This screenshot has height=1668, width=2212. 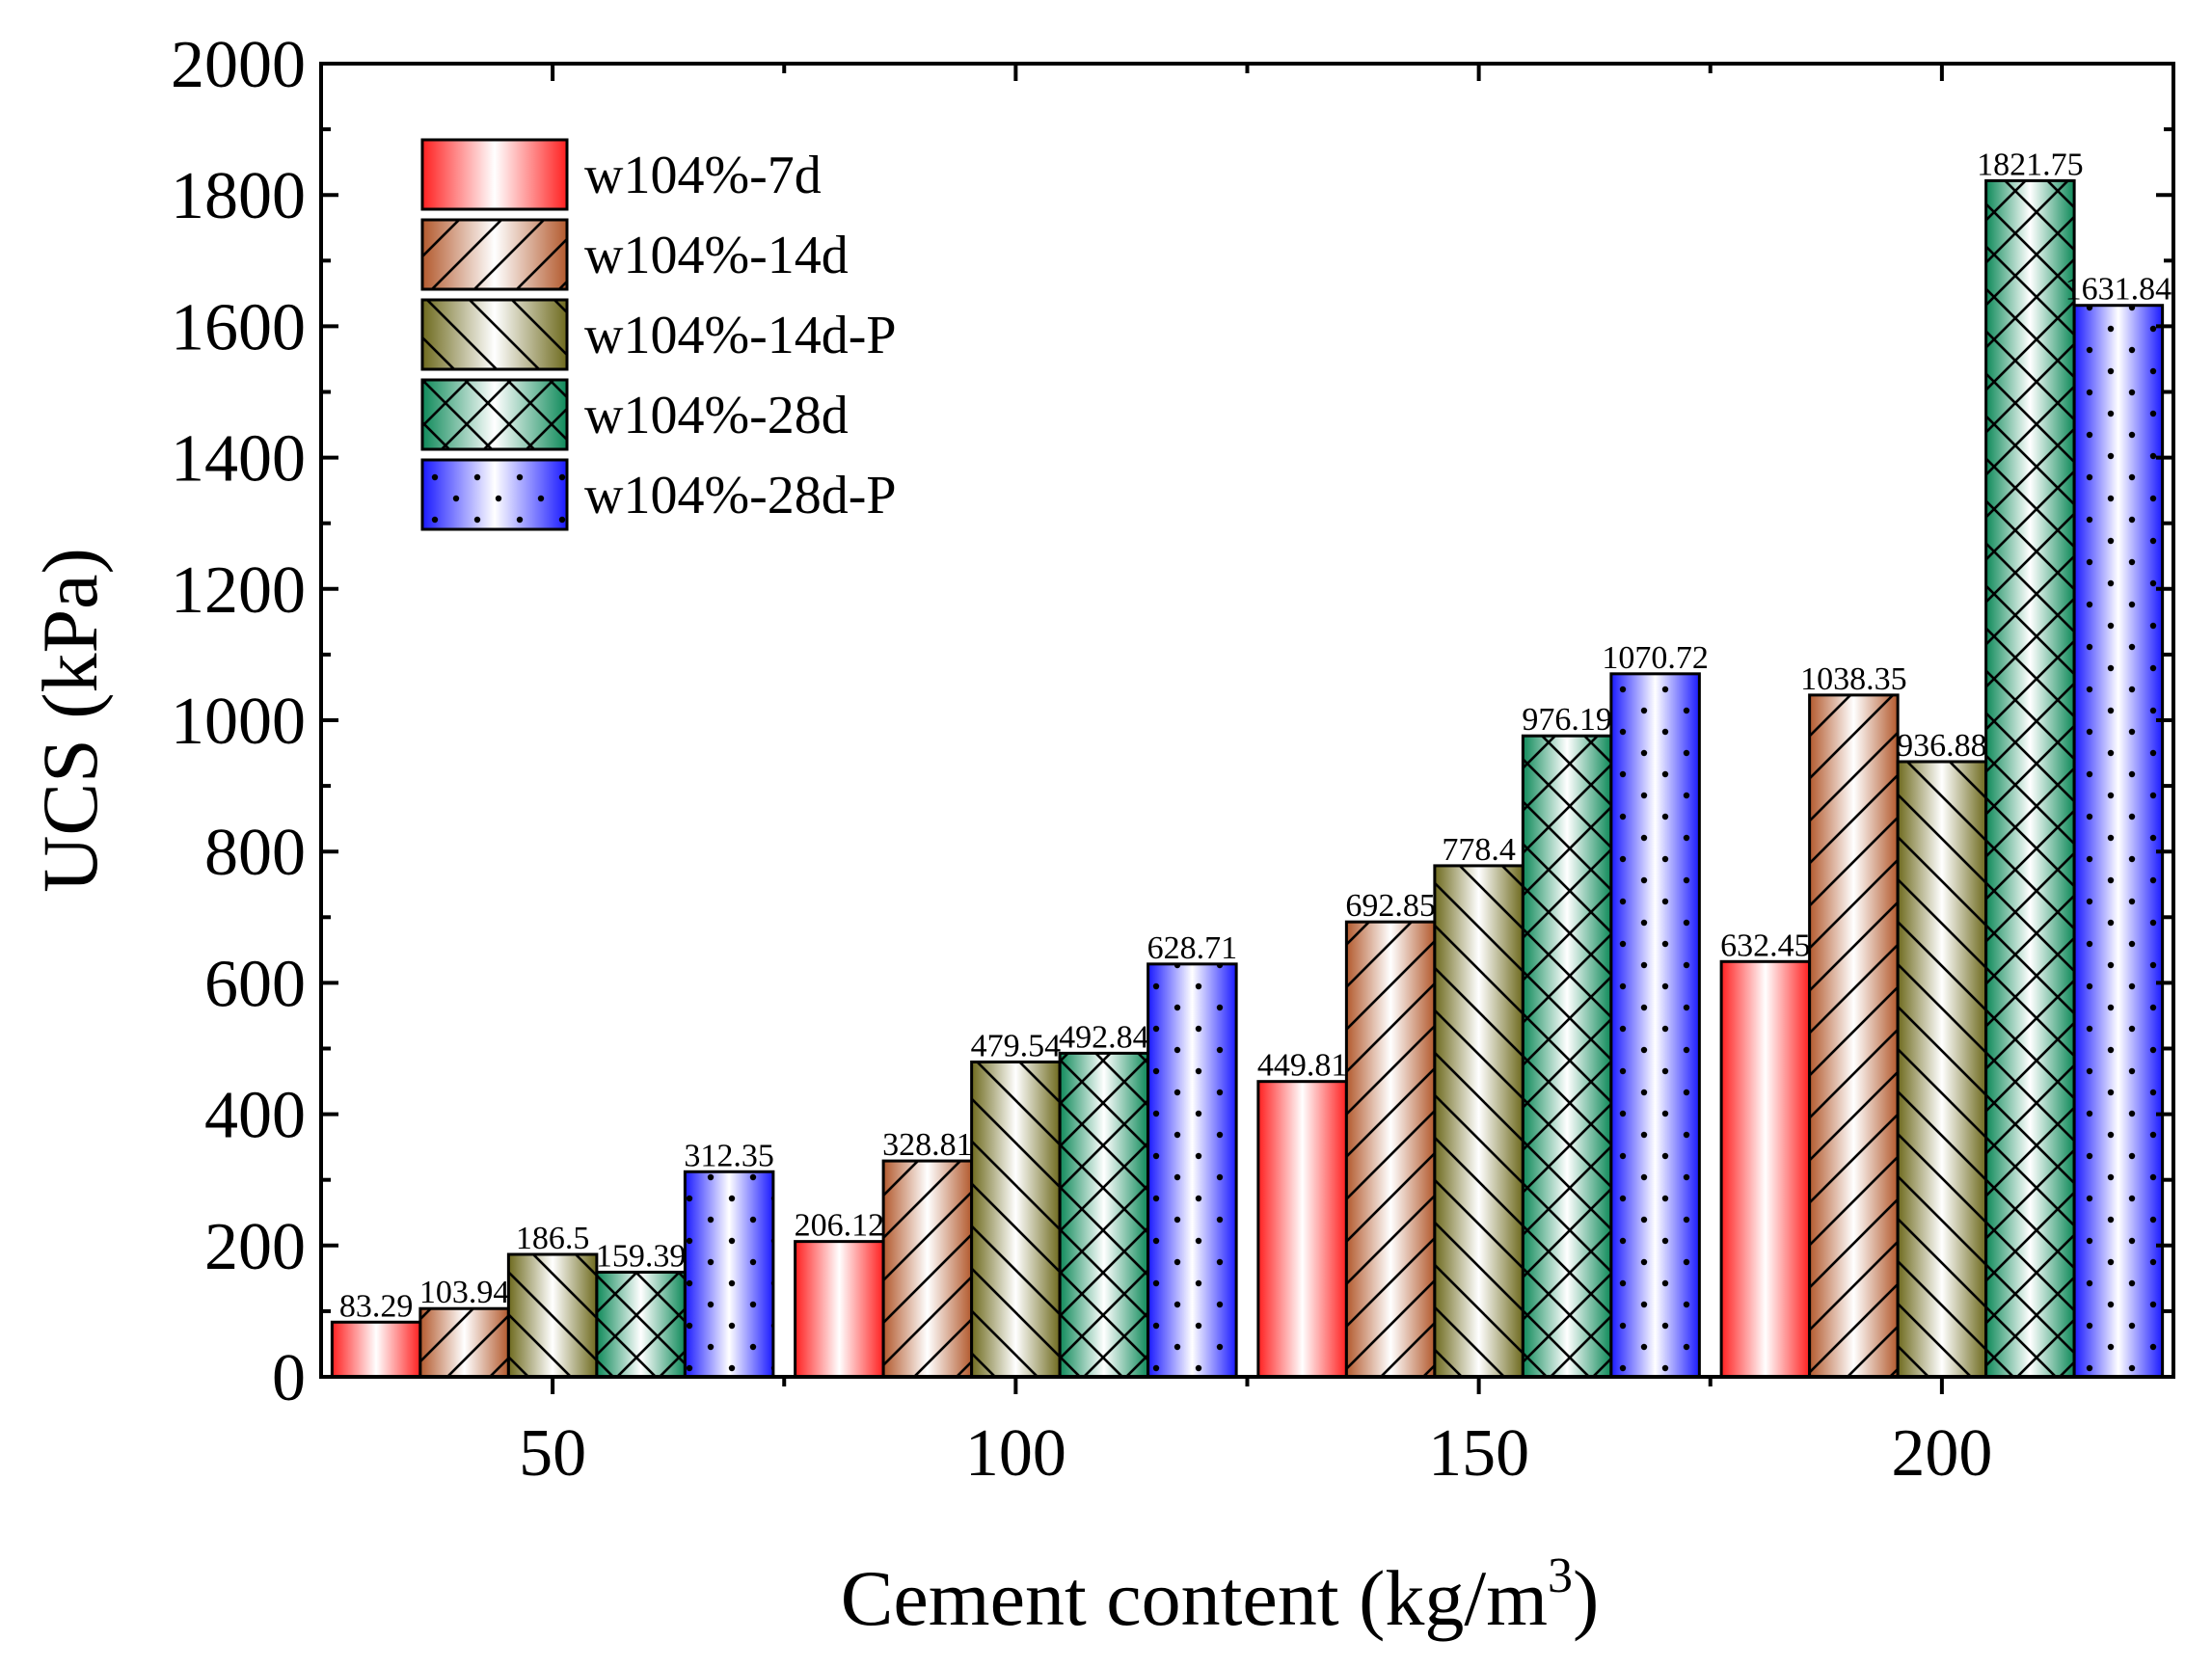 I want to click on bar-w104-14d-200-hatch, so click(x=1854, y=1035).